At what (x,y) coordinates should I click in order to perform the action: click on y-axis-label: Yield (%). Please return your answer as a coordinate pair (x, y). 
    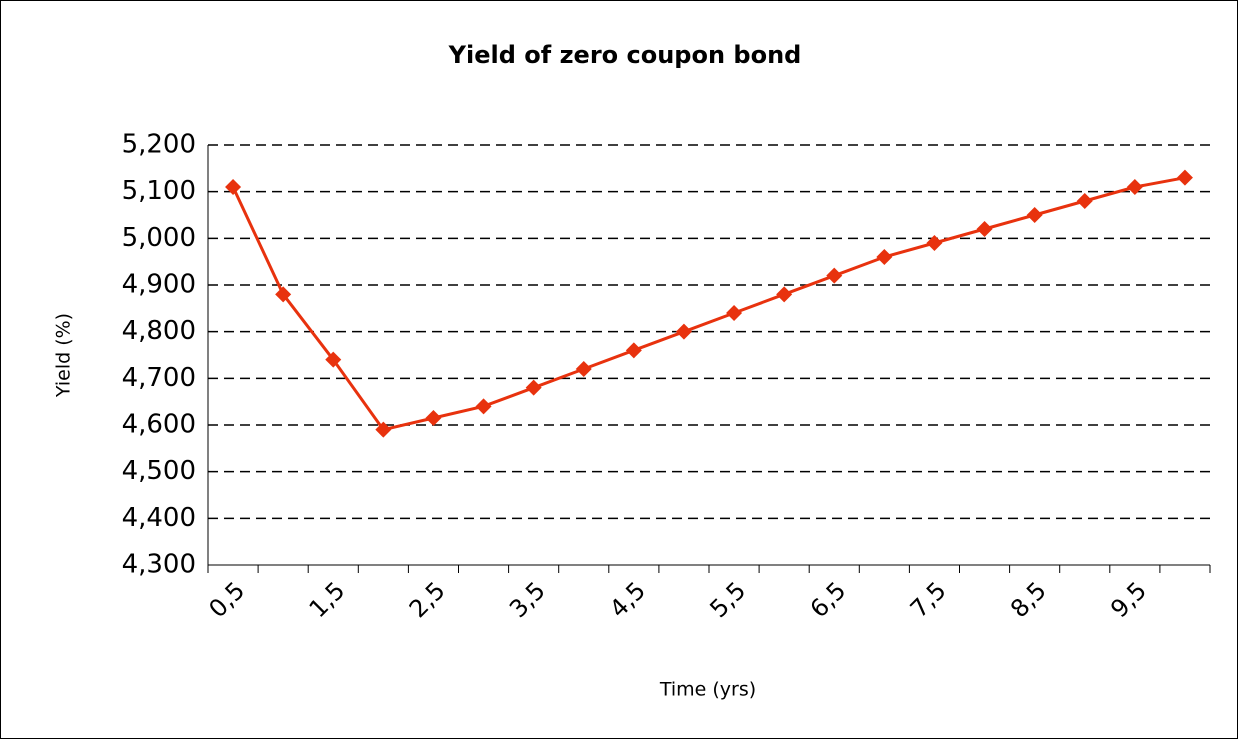
    Looking at the image, I should click on (64, 355).